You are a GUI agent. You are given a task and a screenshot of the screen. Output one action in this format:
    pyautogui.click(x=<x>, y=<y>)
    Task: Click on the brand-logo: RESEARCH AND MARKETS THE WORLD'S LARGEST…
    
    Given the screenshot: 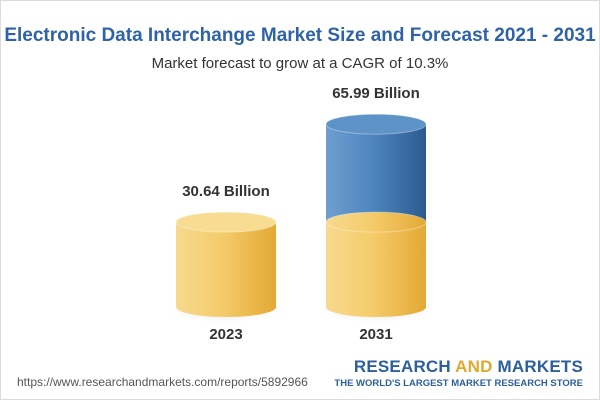 What is the action you would take?
    pyautogui.click(x=458, y=373)
    